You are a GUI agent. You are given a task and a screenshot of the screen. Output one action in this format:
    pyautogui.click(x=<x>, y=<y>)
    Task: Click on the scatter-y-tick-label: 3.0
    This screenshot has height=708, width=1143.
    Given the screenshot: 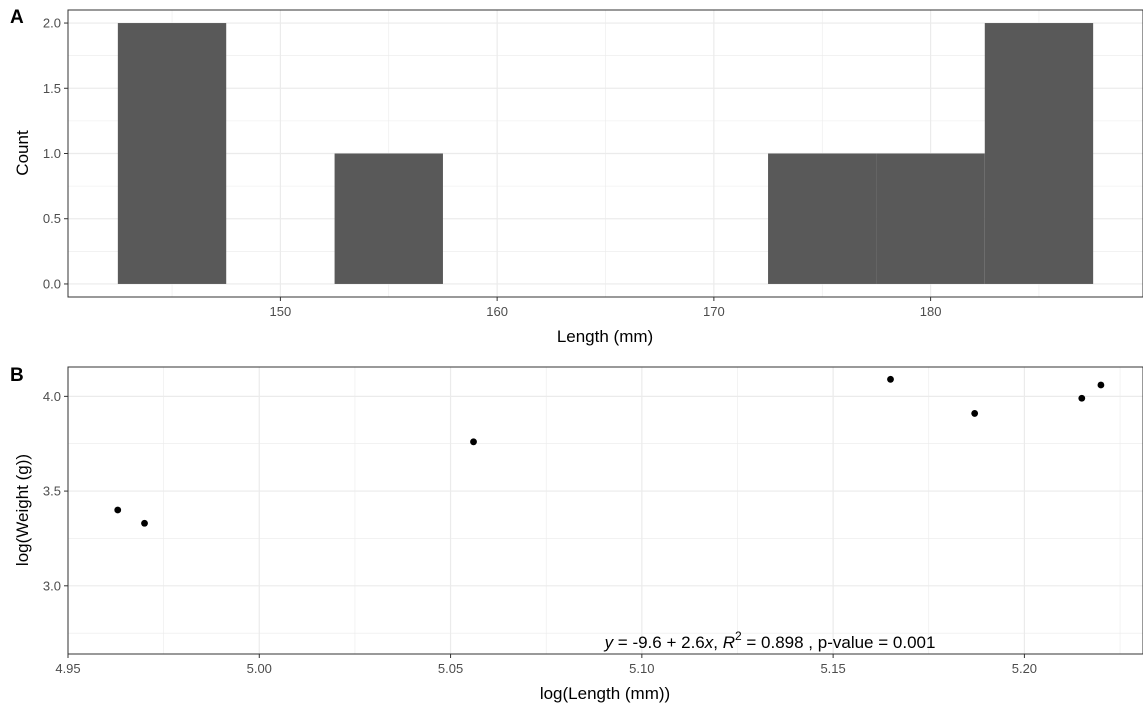 What is the action you would take?
    pyautogui.click(x=52, y=585)
    